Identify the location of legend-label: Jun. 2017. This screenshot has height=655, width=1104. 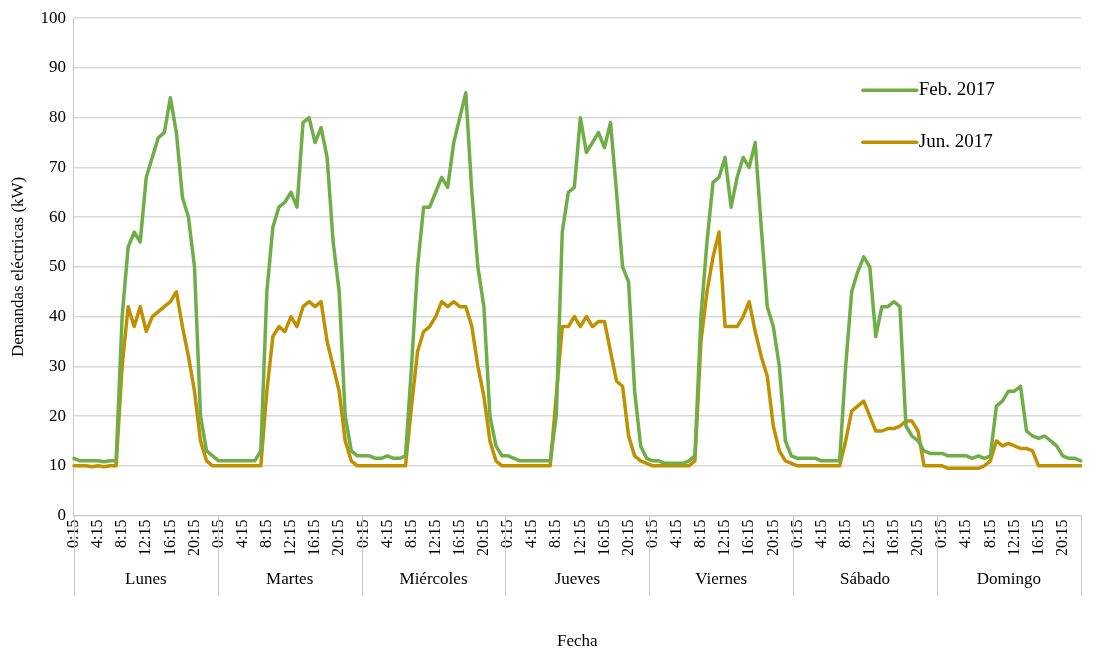
(955, 141).